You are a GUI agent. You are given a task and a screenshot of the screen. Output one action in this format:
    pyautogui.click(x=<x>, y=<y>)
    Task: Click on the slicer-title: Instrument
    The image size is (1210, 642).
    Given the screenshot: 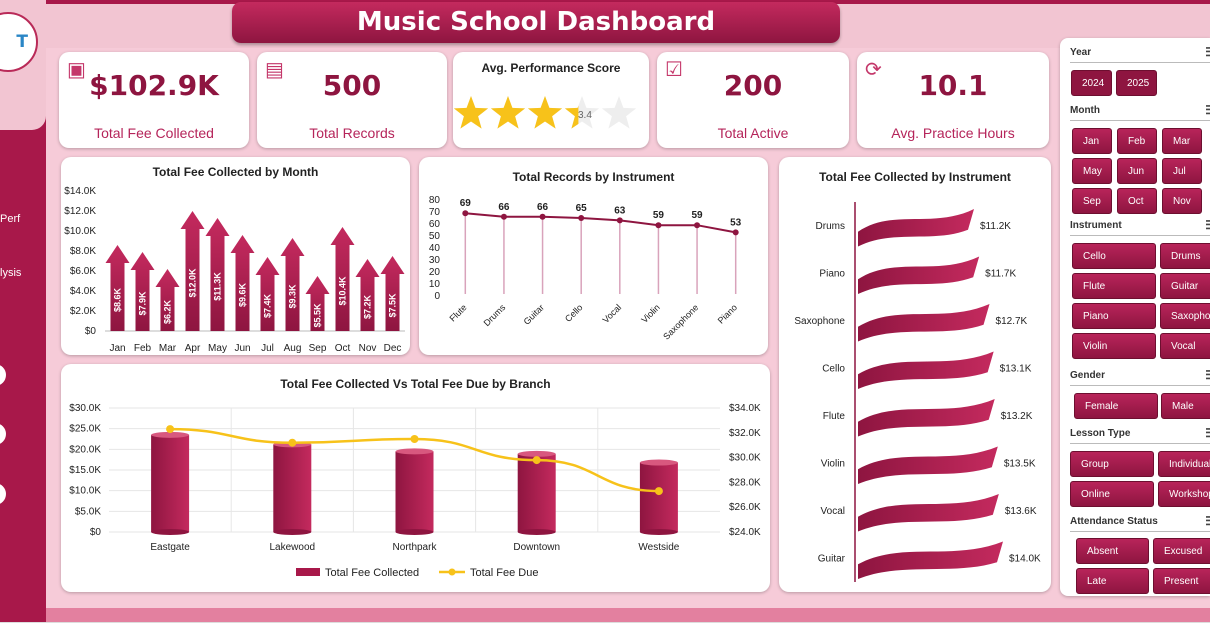 What is the action you would take?
    pyautogui.click(x=1096, y=225)
    